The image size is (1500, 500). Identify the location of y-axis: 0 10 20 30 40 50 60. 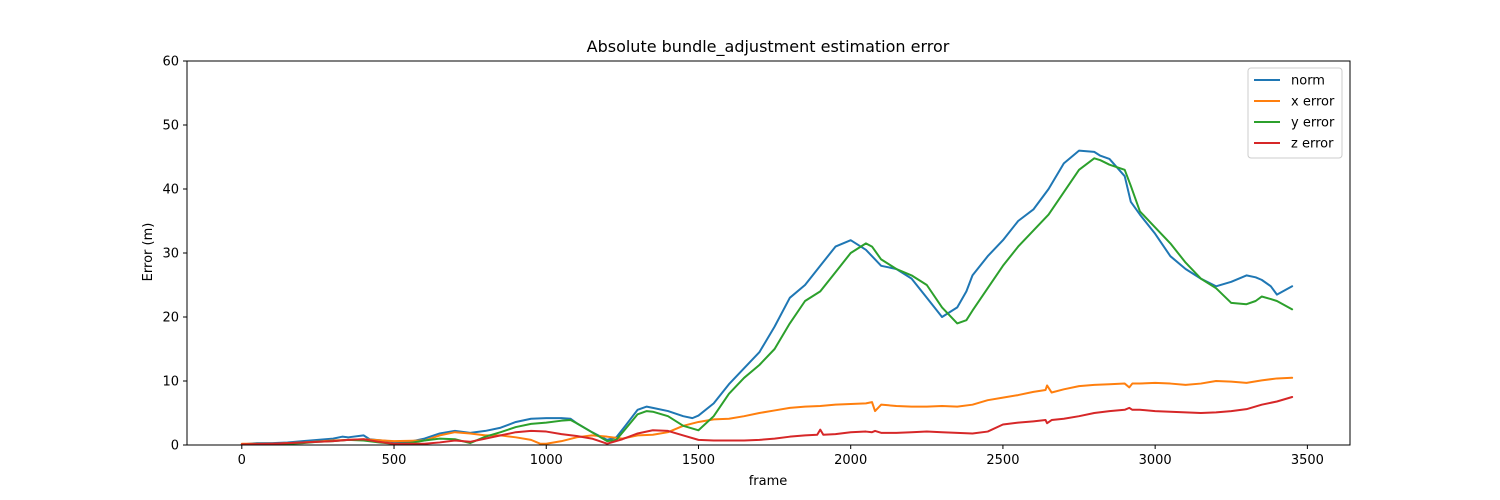
(174, 254).